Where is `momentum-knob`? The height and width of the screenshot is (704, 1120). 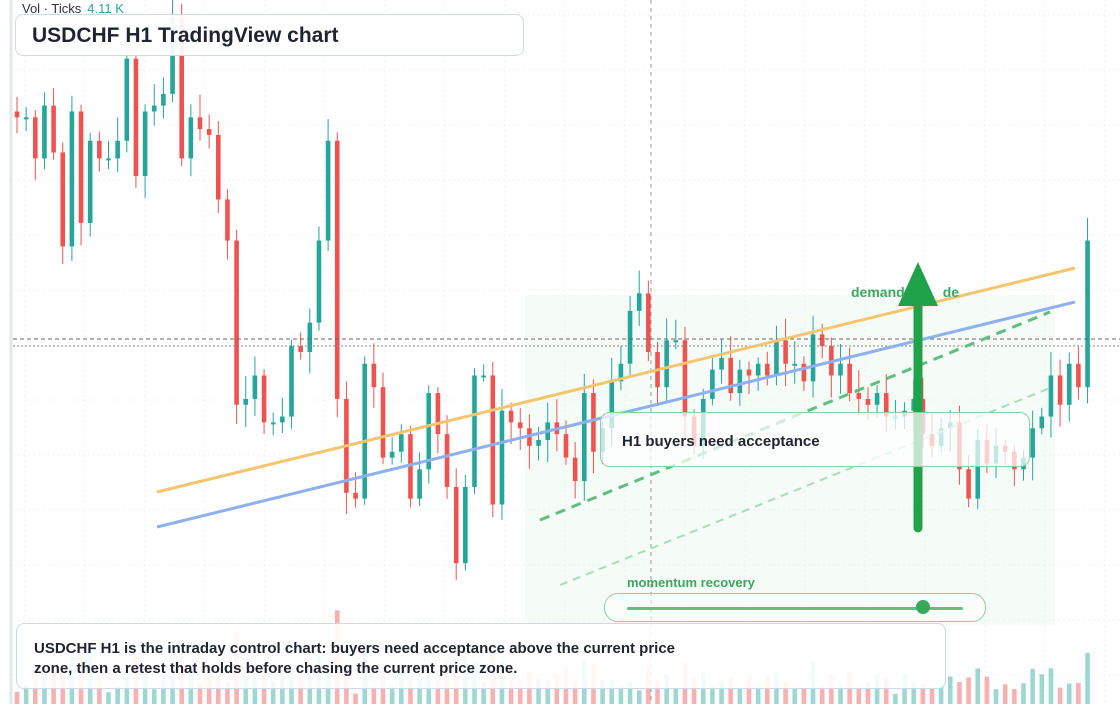
momentum-knob is located at coordinates (922, 607).